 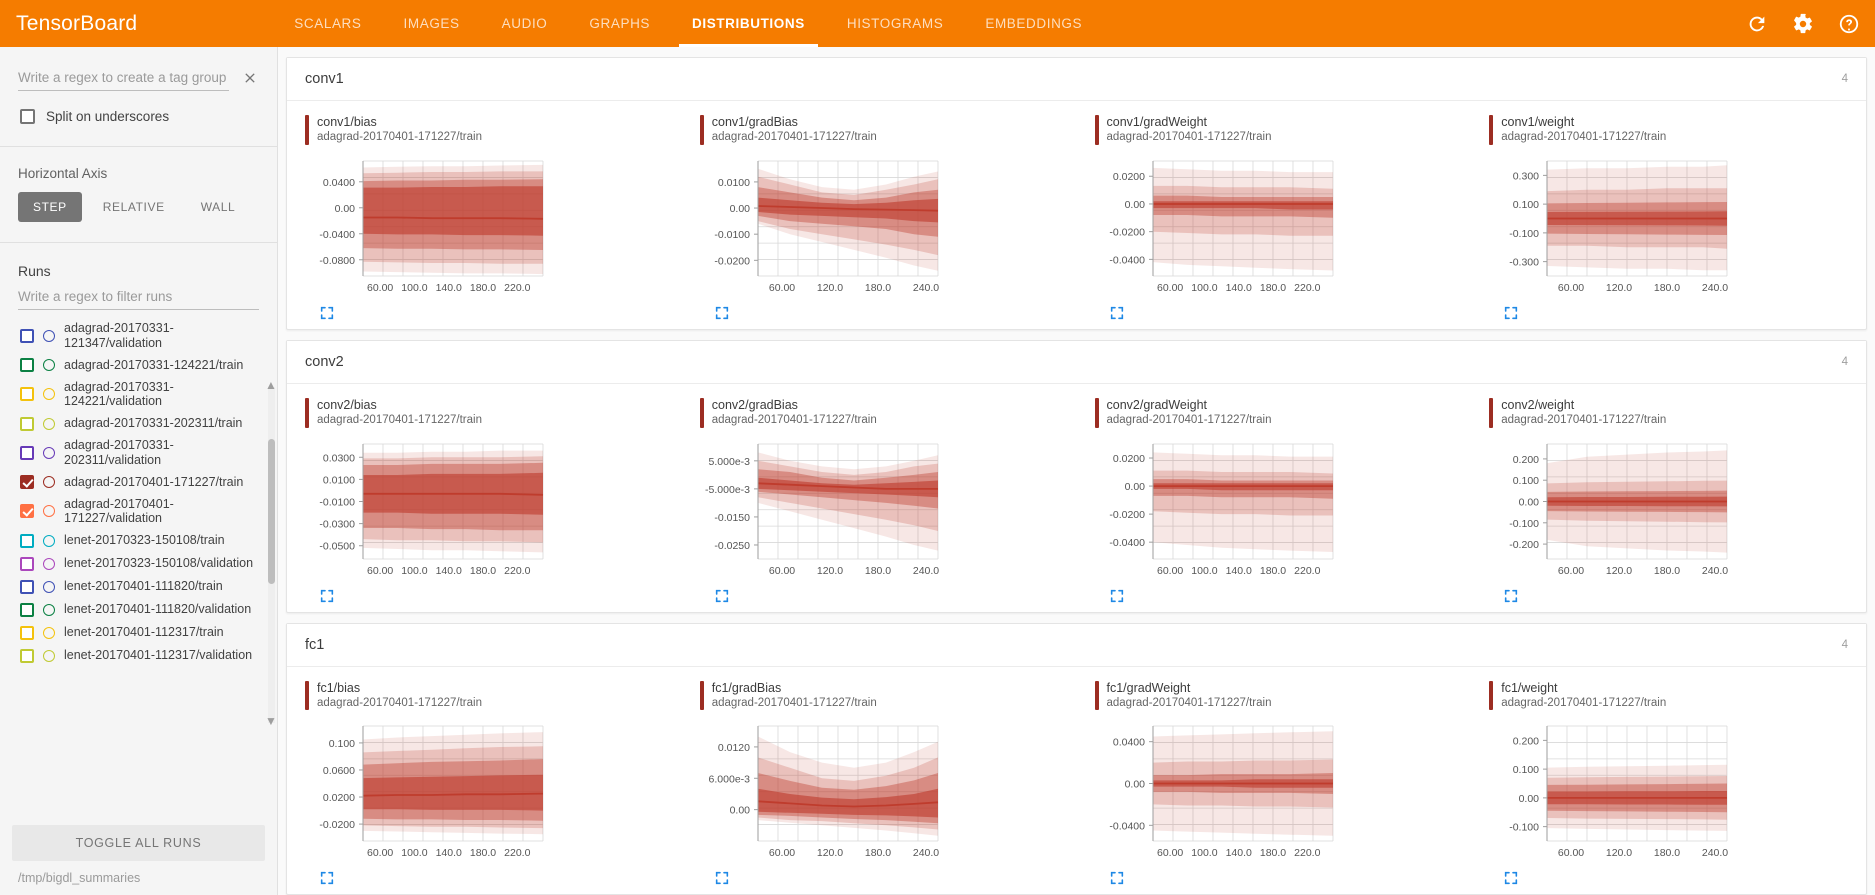 What do you see at coordinates (134, 207) in the screenshot?
I see `axis-option-relative: RELATIVE` at bounding box center [134, 207].